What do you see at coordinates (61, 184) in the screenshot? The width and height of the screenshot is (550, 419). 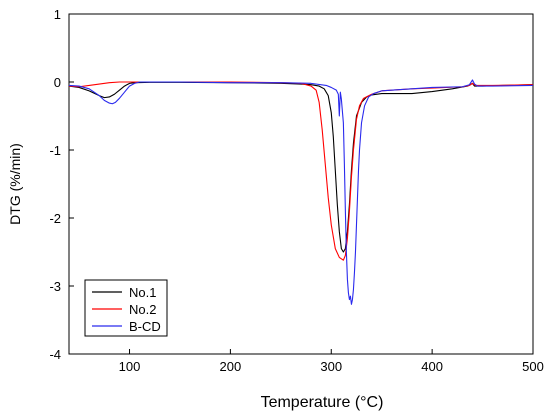 I see `y-axis: 1 0 -1 -2 -3 -4` at bounding box center [61, 184].